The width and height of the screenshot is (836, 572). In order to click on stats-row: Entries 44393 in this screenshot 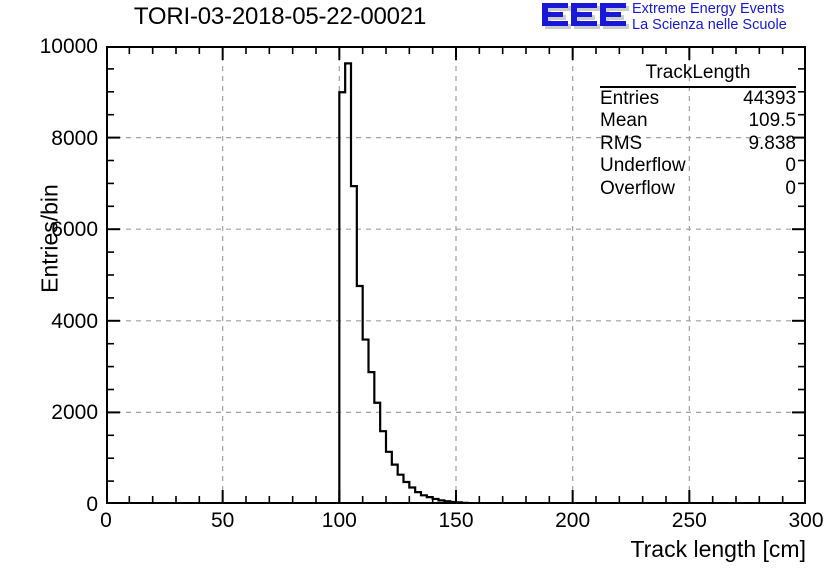, I will do `click(698, 99)`.